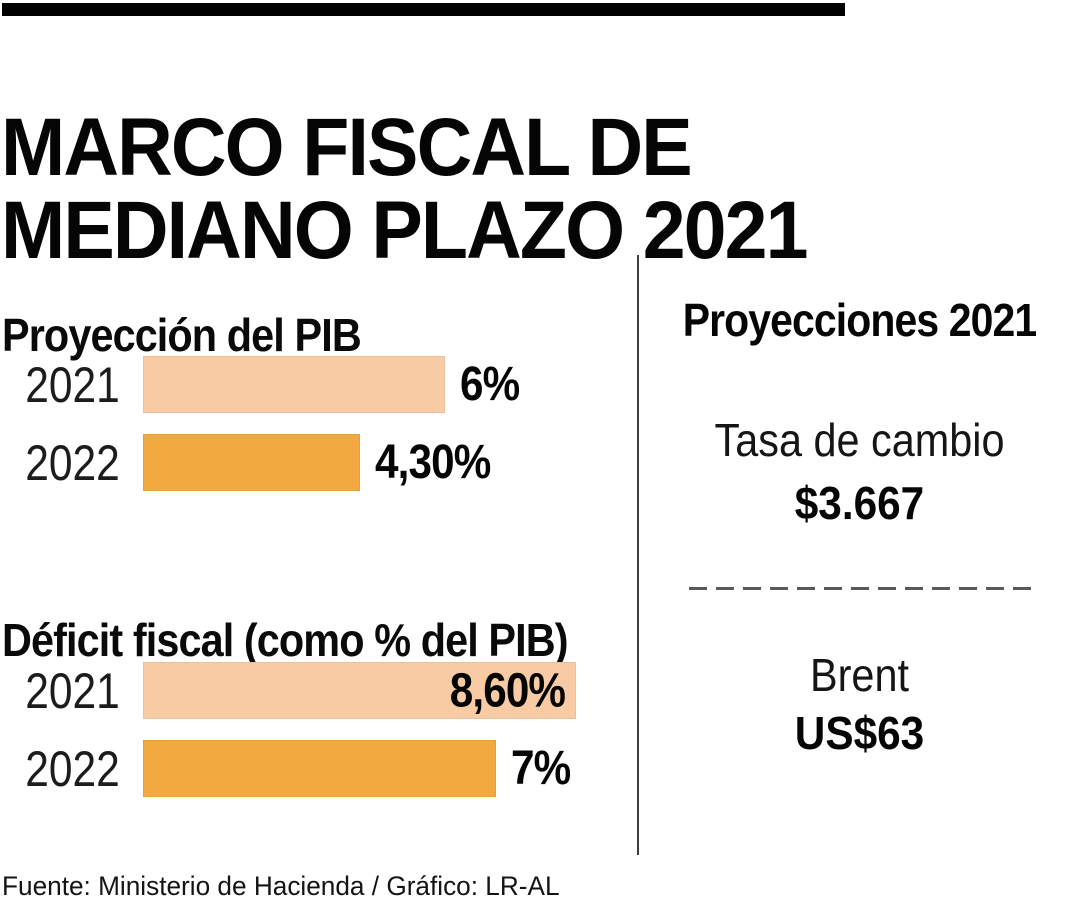  Describe the element at coordinates (72, 384) in the screenshot. I see `chart1-year-label-2021: 2021` at that location.